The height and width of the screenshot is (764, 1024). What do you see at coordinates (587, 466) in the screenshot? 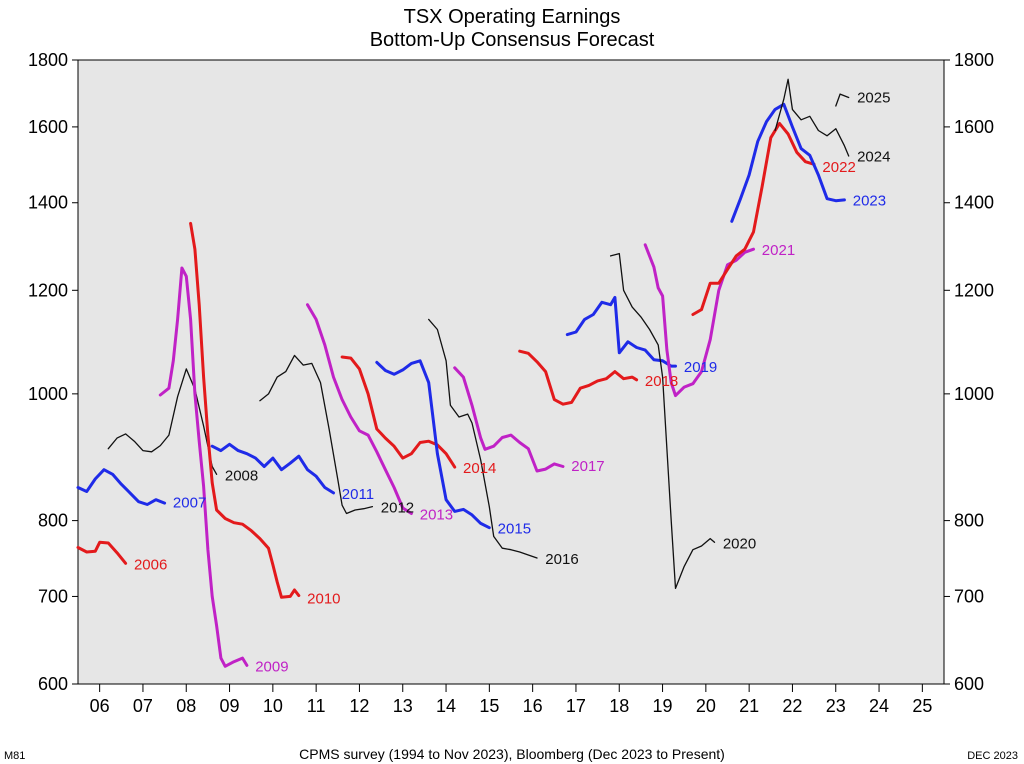
I see `series-label-2017: 2017` at bounding box center [587, 466].